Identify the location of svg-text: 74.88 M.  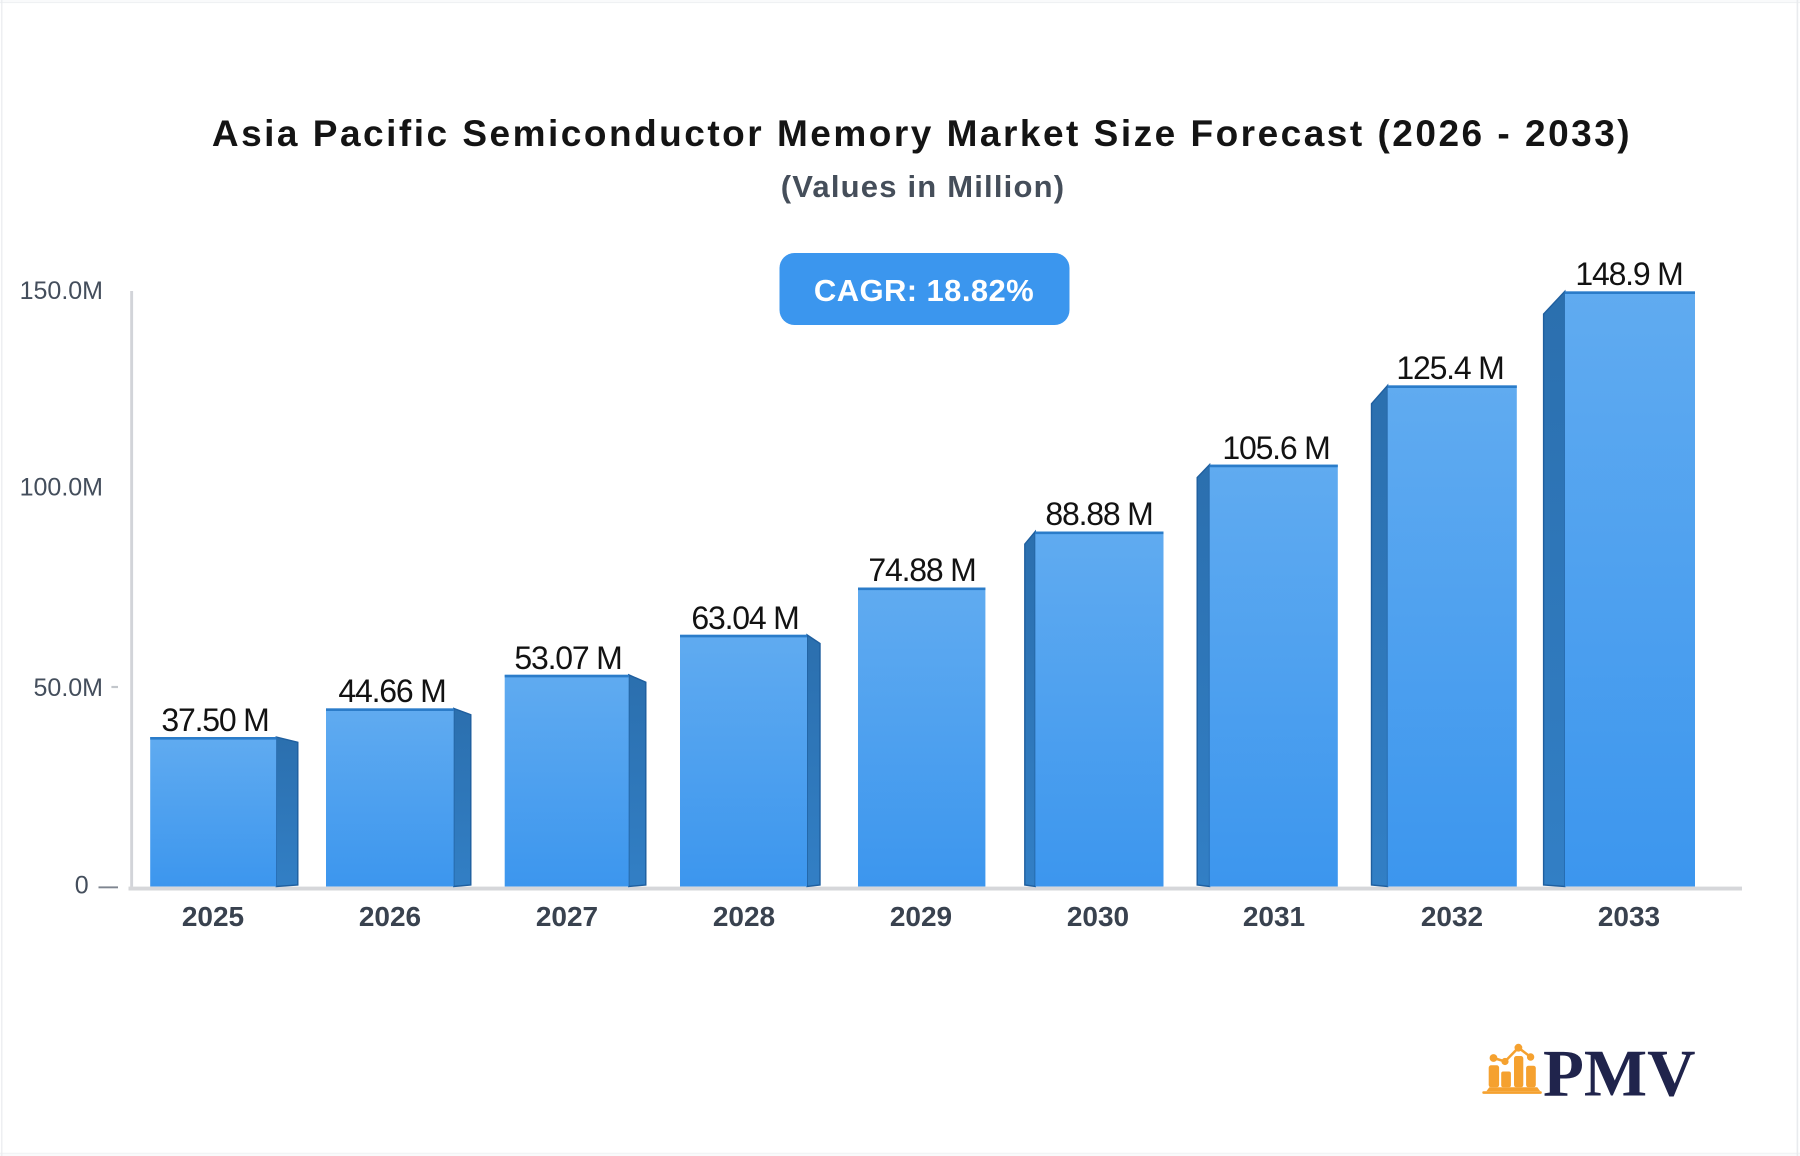
(921, 570).